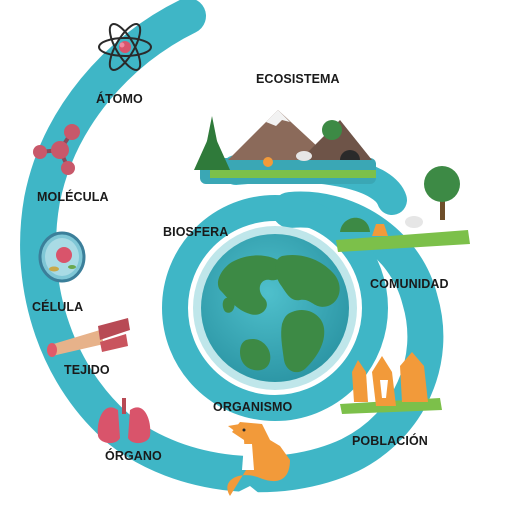 The image size is (524, 520). I want to click on mountain-lake-ecosystem-icon, so click(285, 147).